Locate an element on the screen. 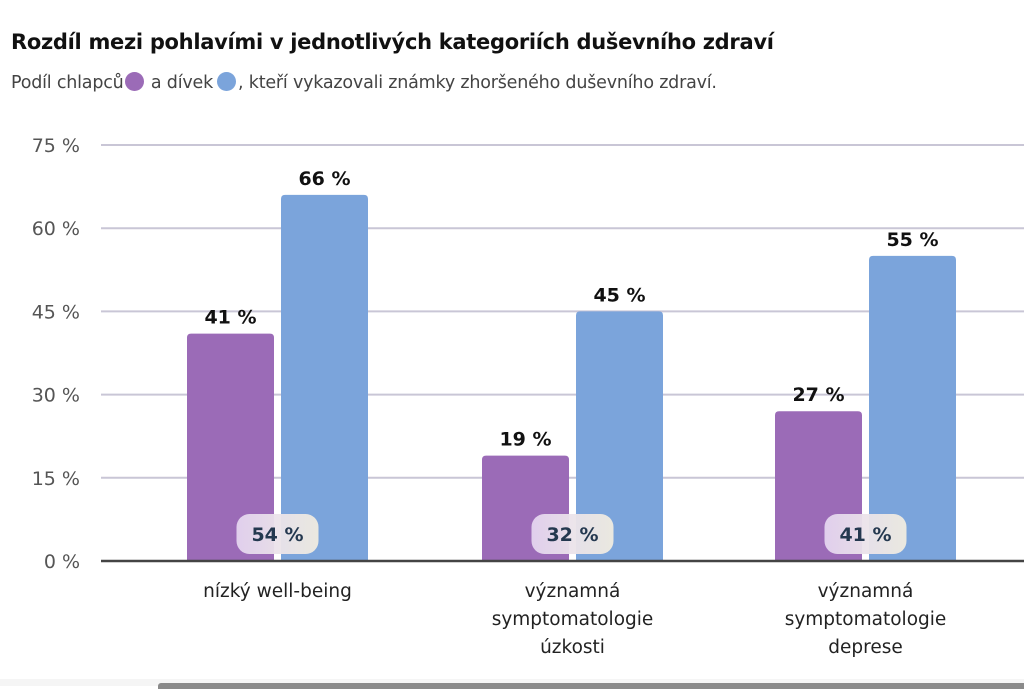 This screenshot has height=689, width=1024. data-label: 19 % is located at coordinates (525, 440).